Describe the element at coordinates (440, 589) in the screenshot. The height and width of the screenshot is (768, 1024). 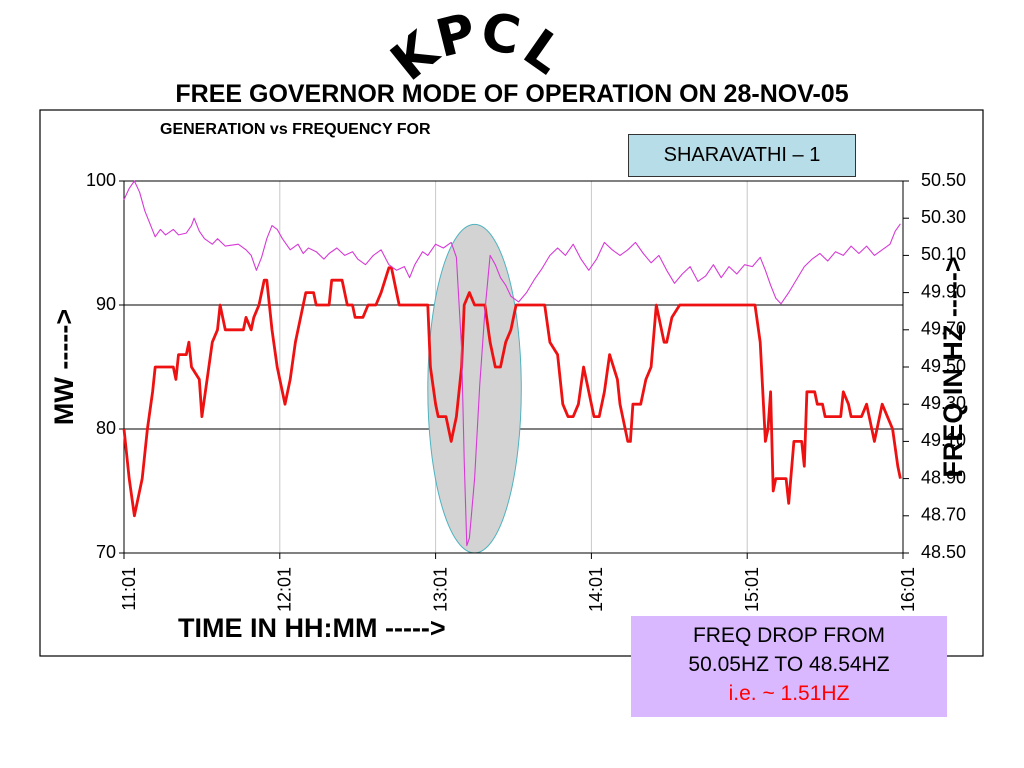
I see `x-tick-label: 13:01` at that location.